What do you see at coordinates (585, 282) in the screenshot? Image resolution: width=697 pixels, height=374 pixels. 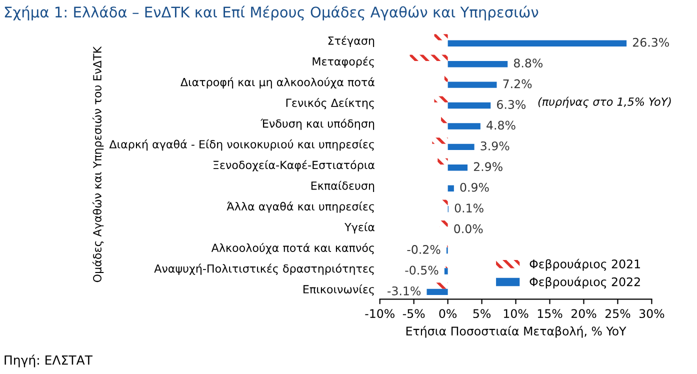 I see `legend-label: Φεβρουάριος 2022` at bounding box center [585, 282].